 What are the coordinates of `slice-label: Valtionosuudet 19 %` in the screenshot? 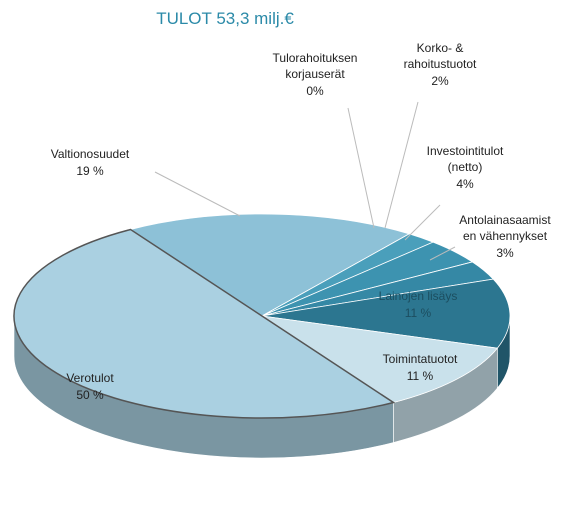 It's located at (90, 162).